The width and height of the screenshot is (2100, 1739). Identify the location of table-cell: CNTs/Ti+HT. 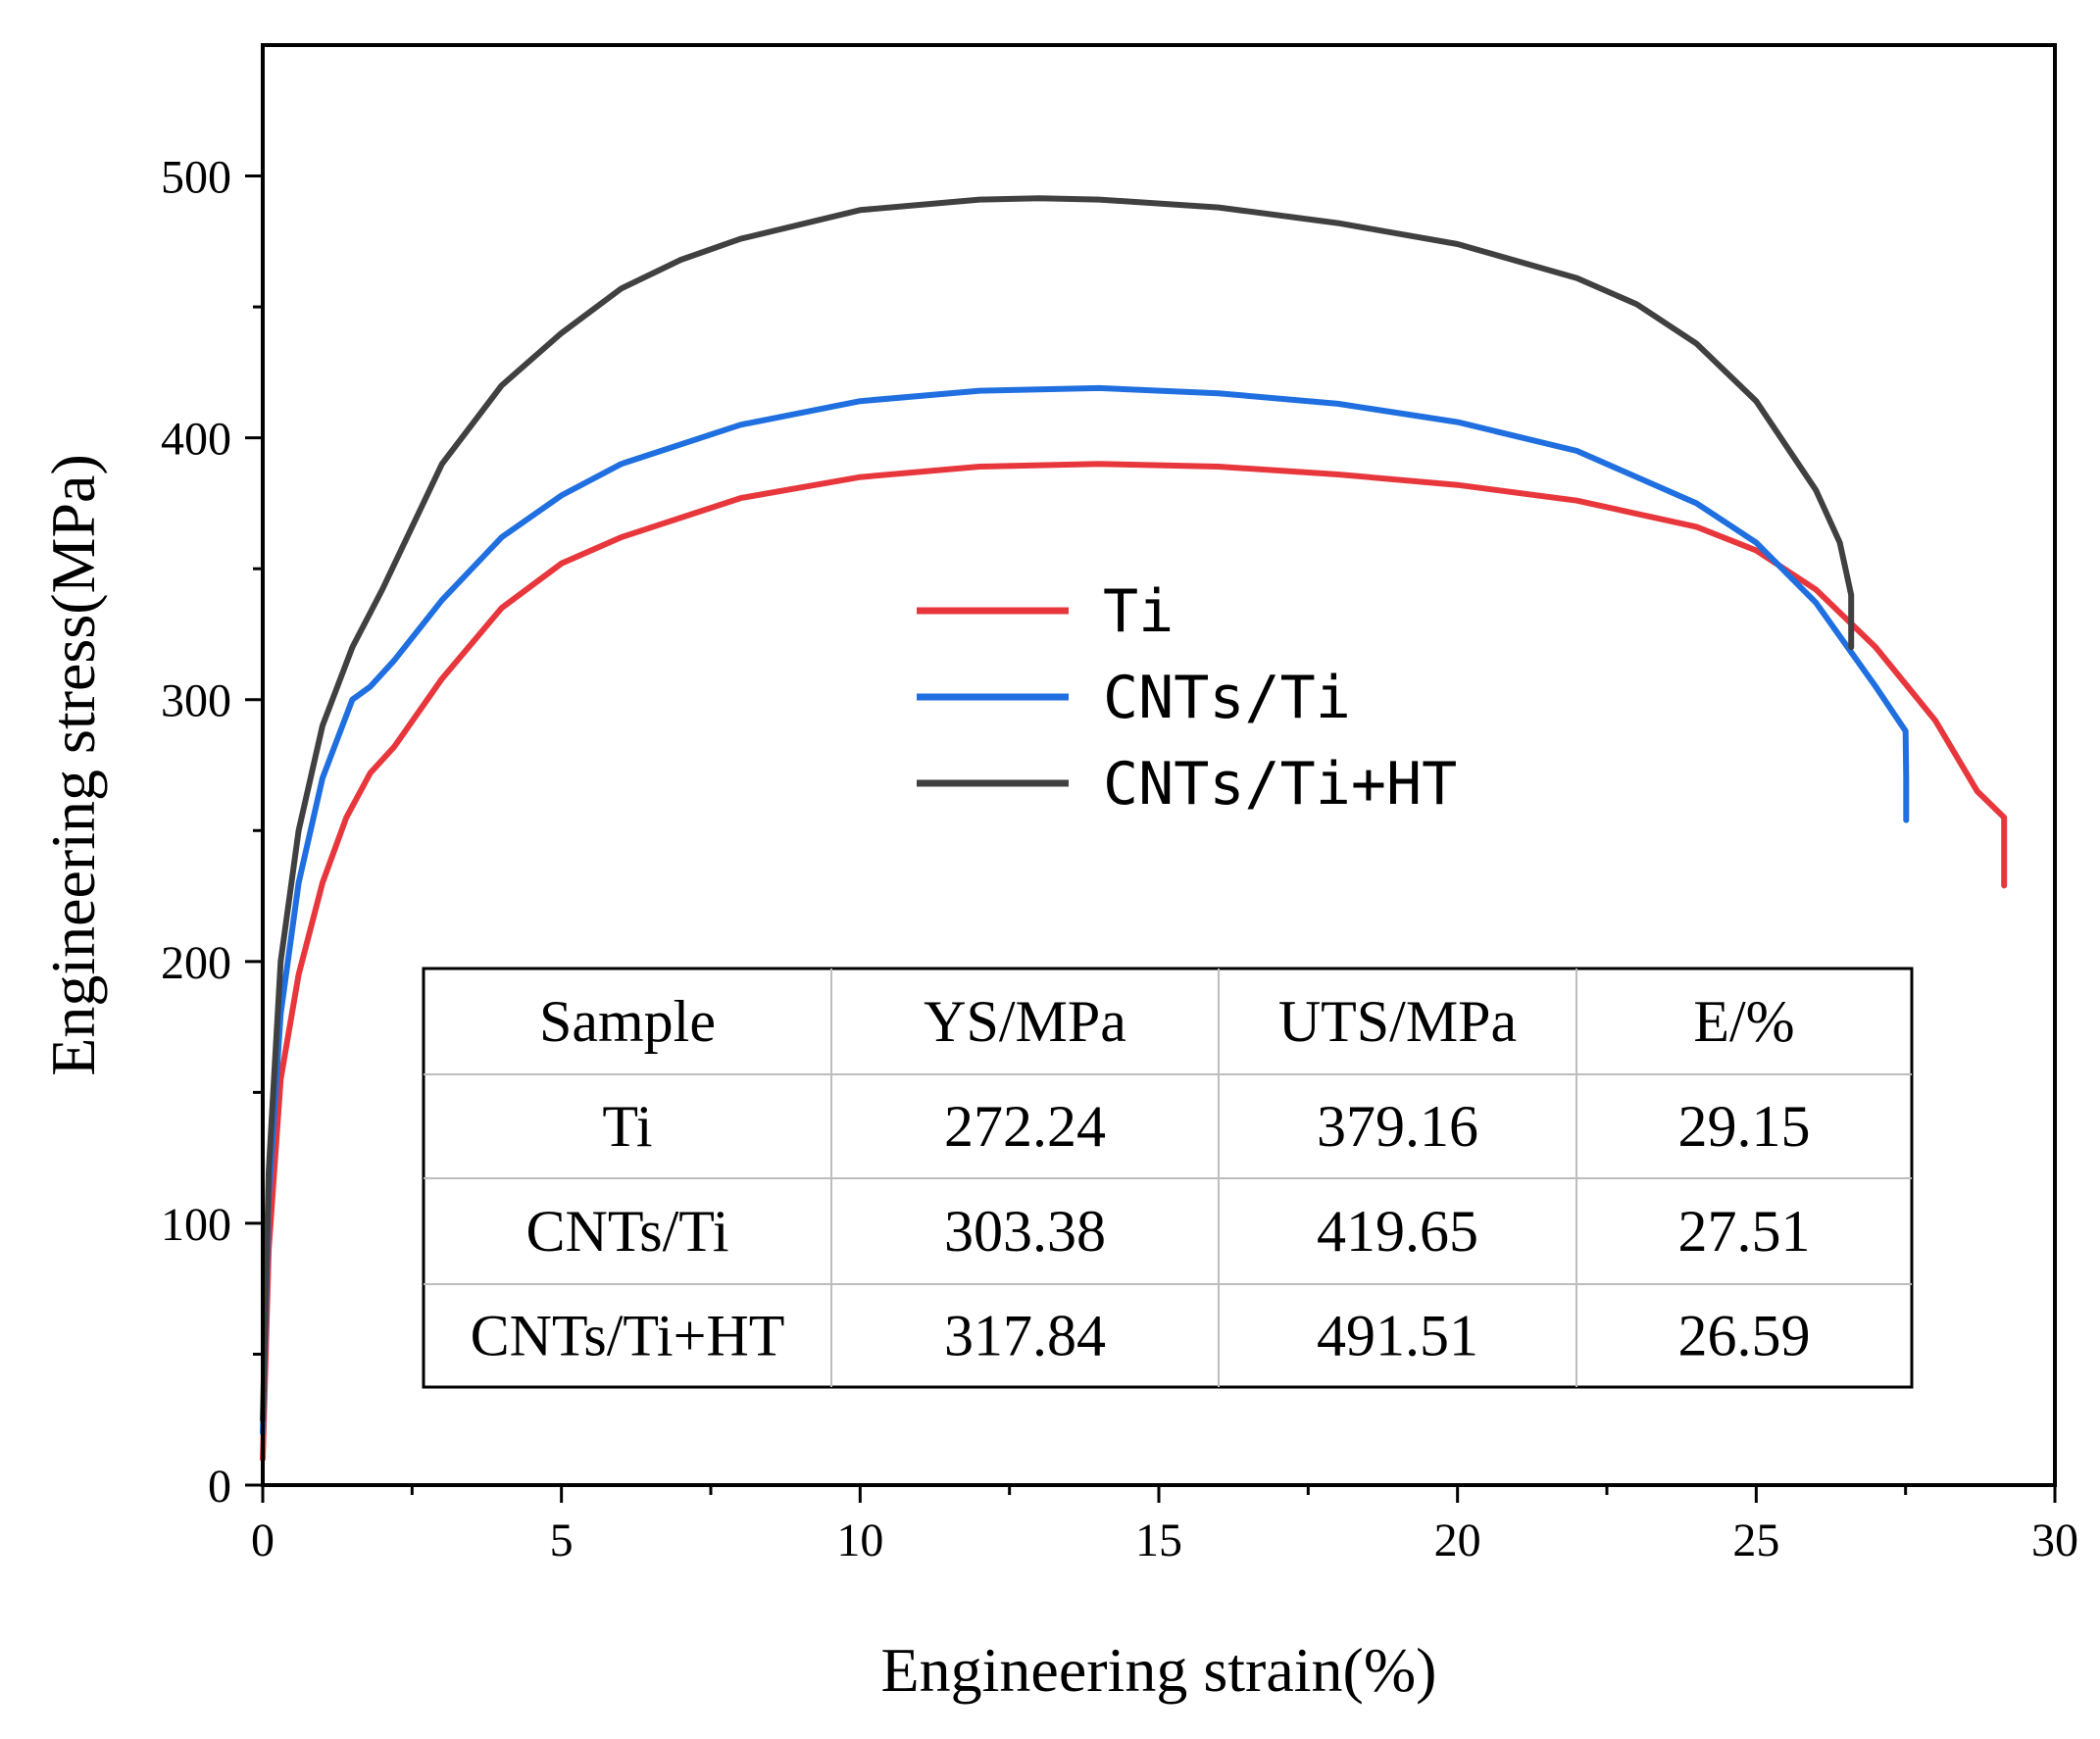
(628, 1336).